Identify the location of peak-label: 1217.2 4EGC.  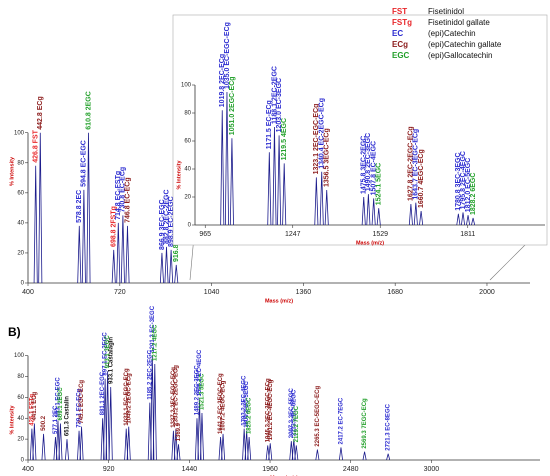
(155, 342).